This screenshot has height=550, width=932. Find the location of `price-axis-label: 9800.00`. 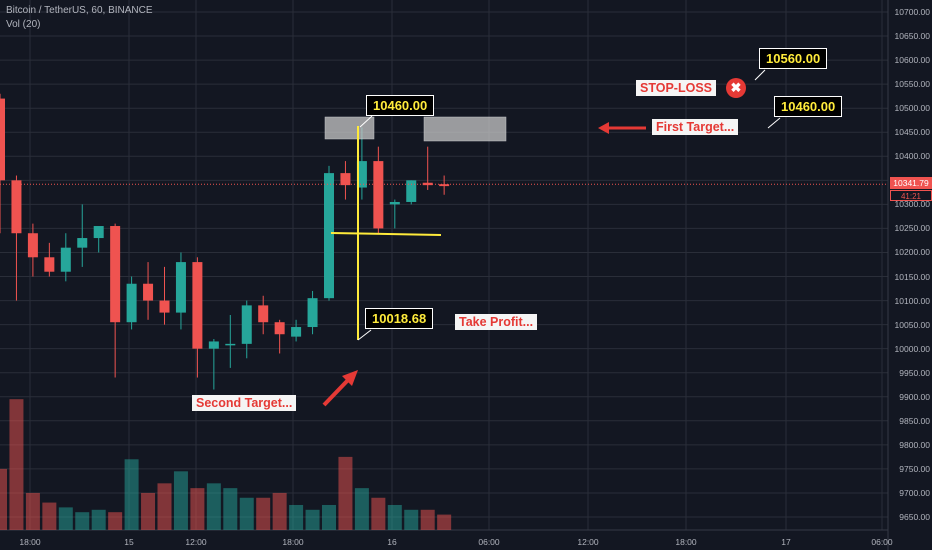

price-axis-label: 9800.00 is located at coordinates (914, 444).